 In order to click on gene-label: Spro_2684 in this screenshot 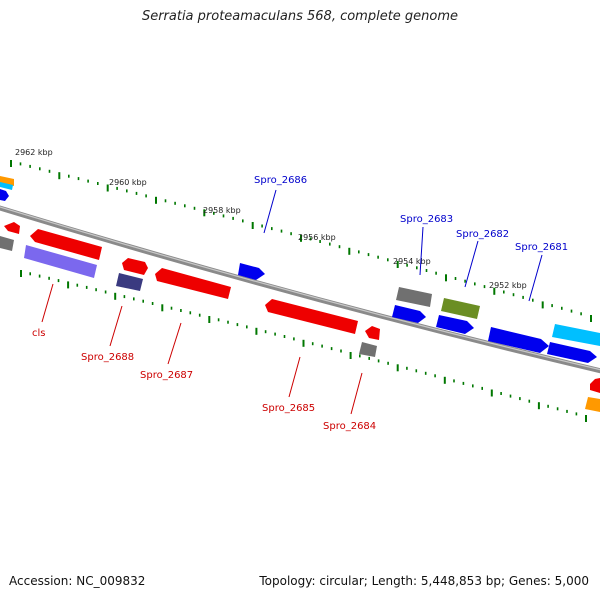, I will do `click(349, 426)`.